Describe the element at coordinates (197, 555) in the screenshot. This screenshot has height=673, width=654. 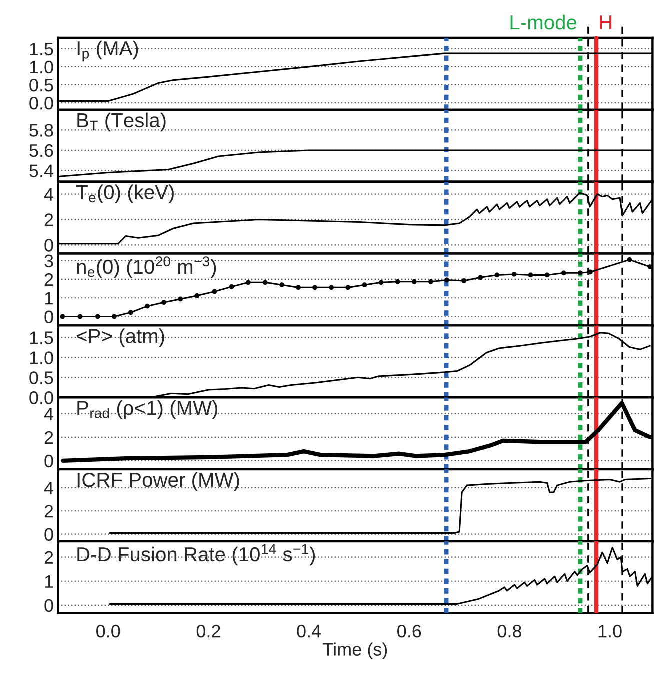
I see `chart-title: D-D Fusion Rate (10$^{14}$ s$^{−1}$)` at that location.